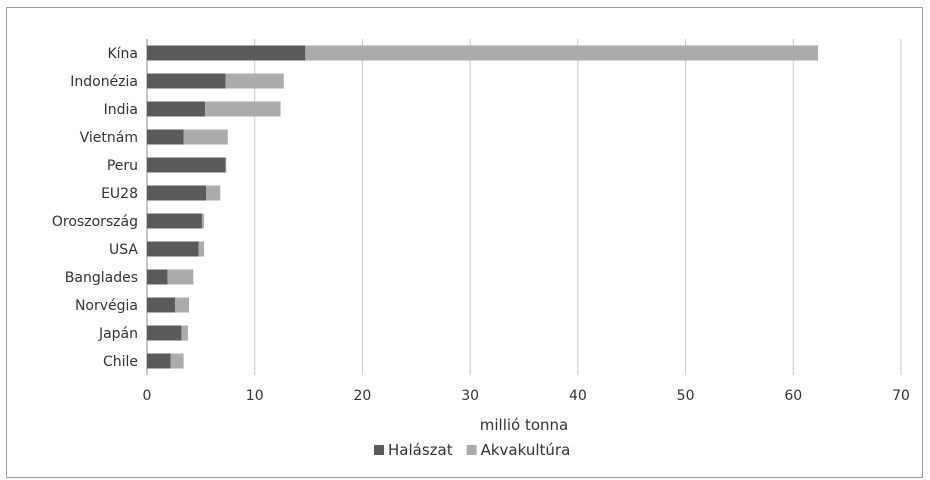  Describe the element at coordinates (122, 166) in the screenshot. I see `category-label: Peru` at that location.